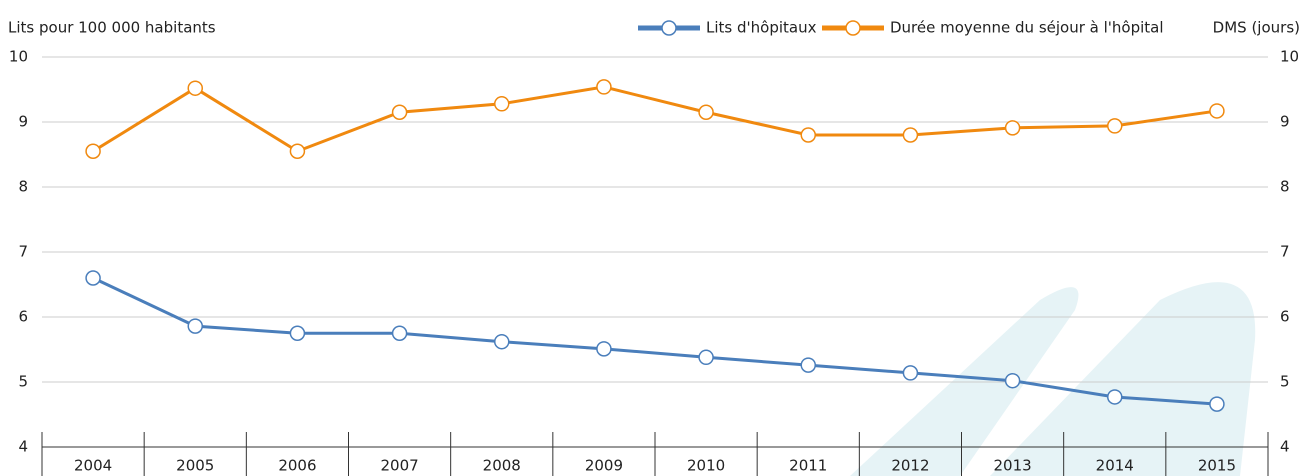 This screenshot has width=1306, height=476. Describe the element at coordinates (808, 466) in the screenshot. I see `x-tick-label: 2011` at that location.